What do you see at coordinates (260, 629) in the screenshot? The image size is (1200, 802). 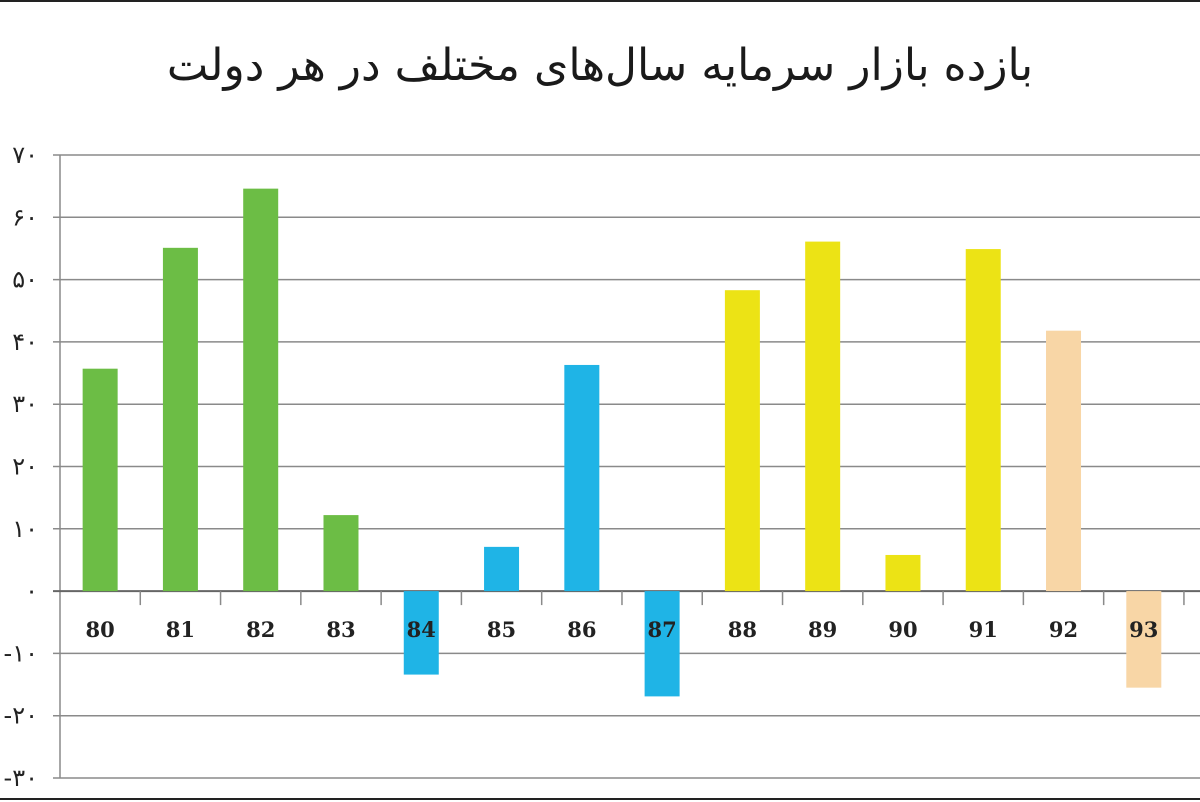 I see `x-tick-label-82: 82` at bounding box center [260, 629].